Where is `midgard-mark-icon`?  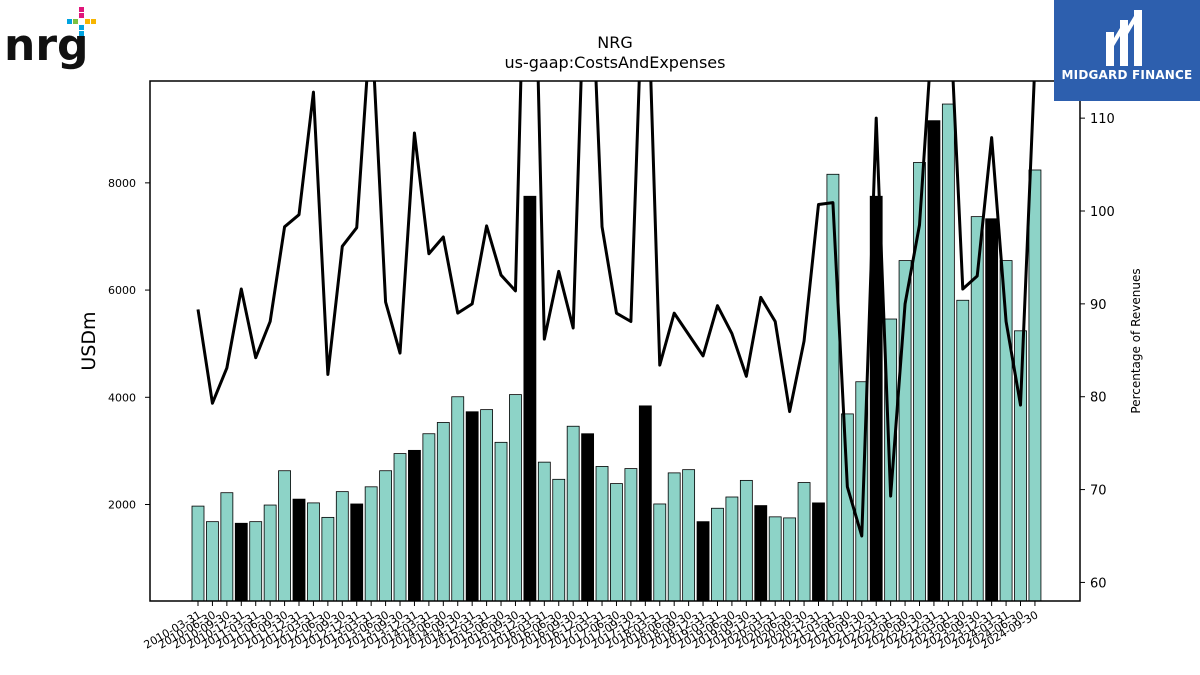
midgard-mark-icon is located at coordinates (1124, 38).